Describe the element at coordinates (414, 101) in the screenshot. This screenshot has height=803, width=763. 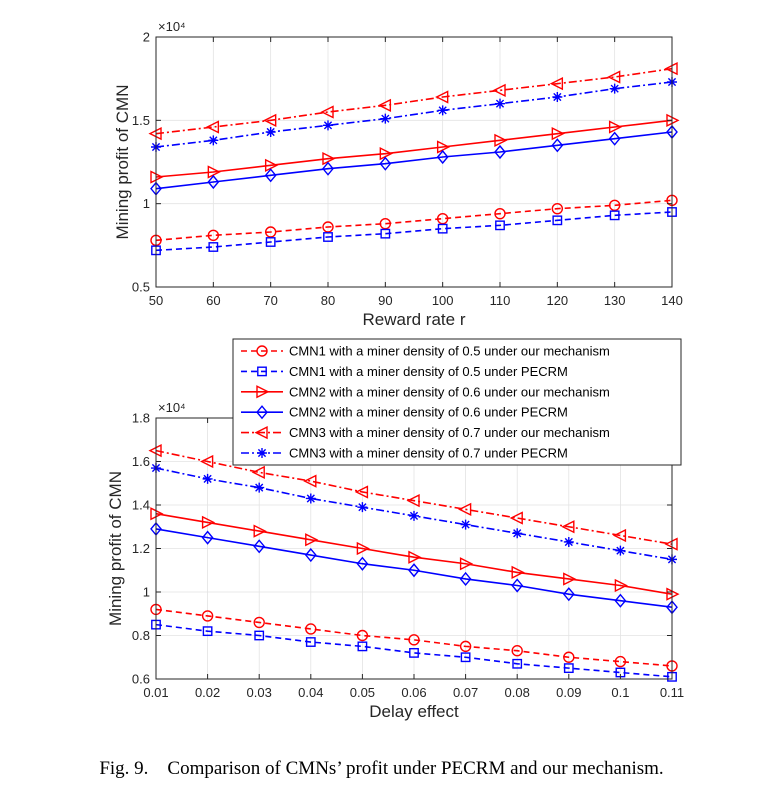
I see `top-series-5-line` at that location.